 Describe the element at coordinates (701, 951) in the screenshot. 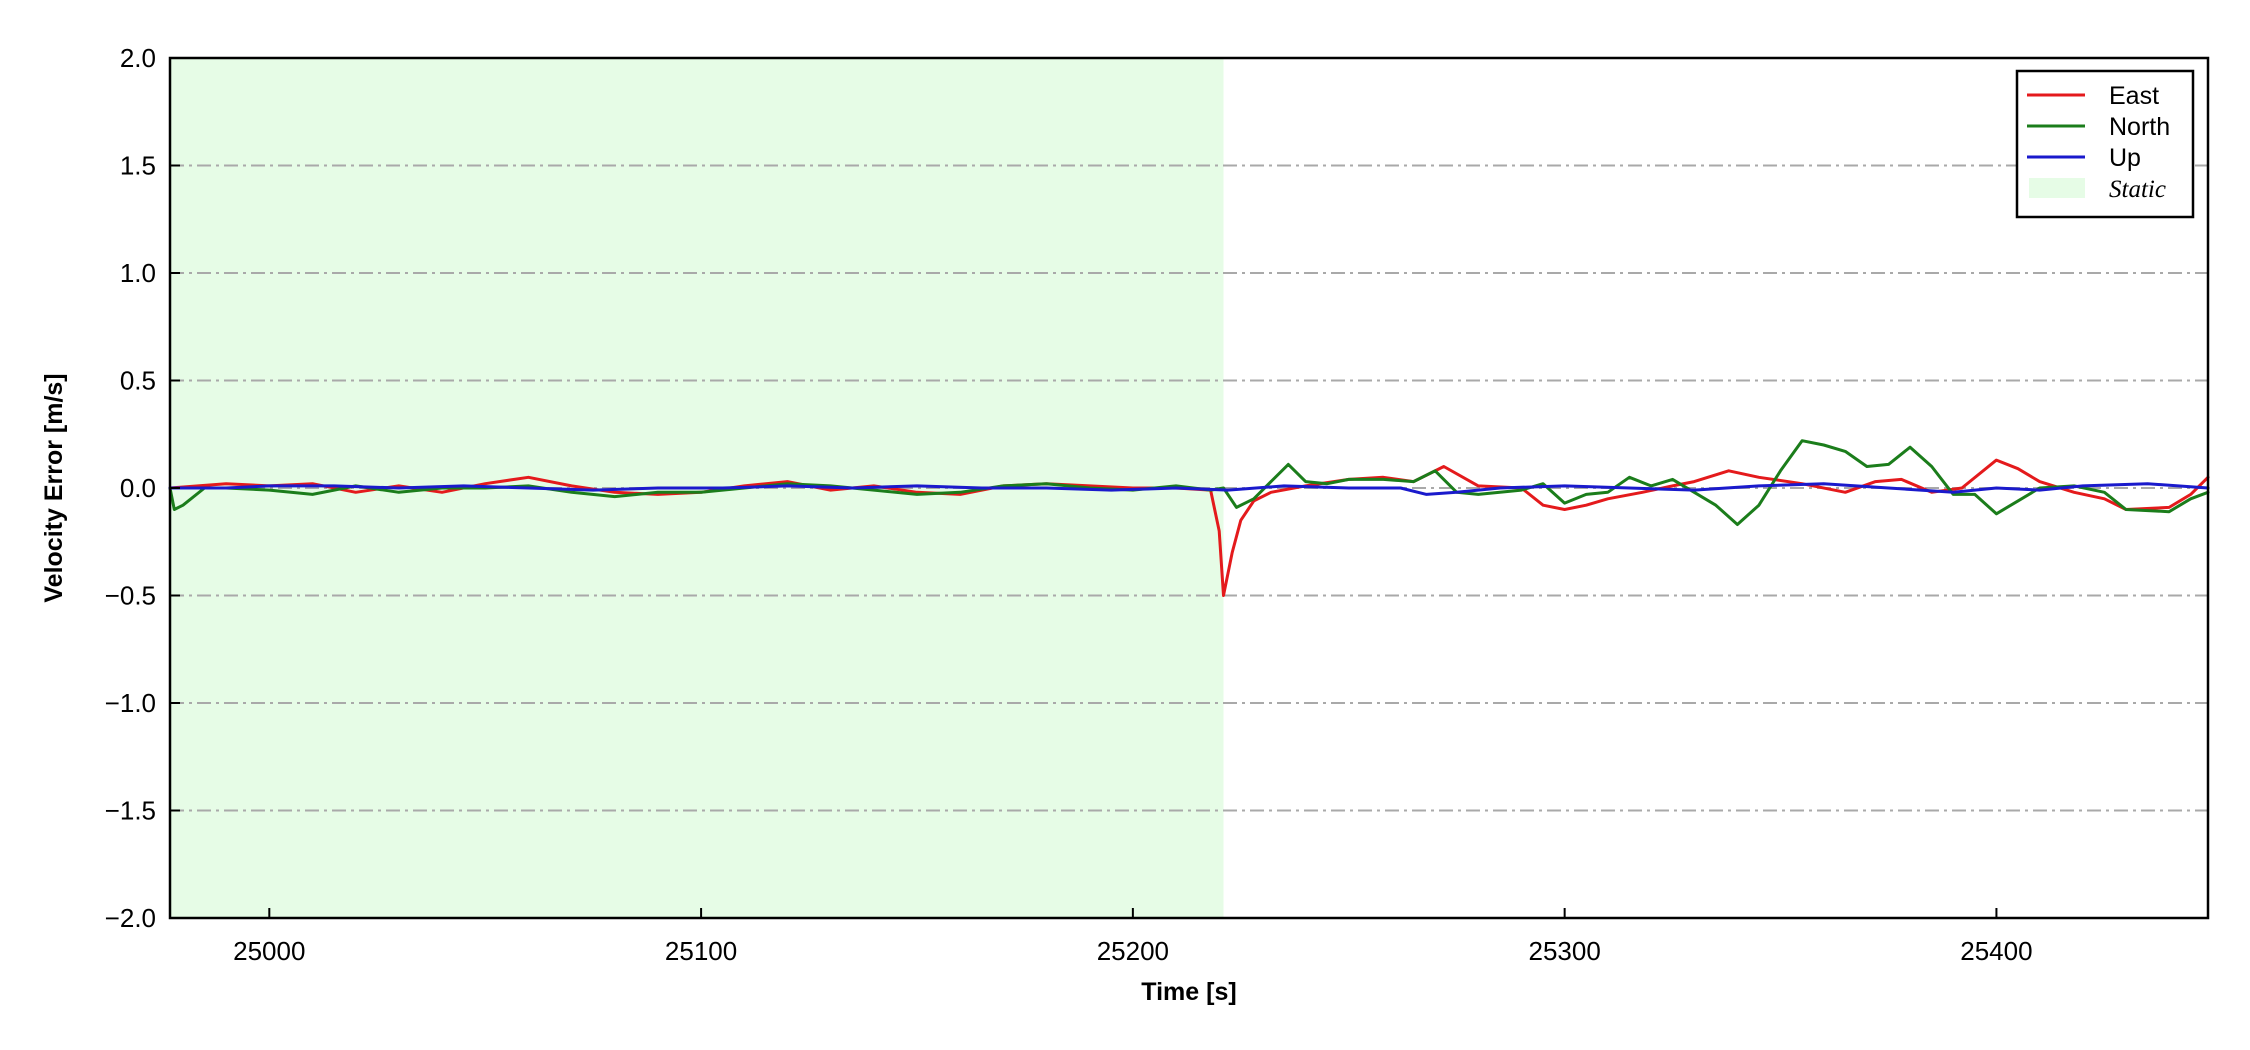

I see `x-tick-label: 25100` at that location.